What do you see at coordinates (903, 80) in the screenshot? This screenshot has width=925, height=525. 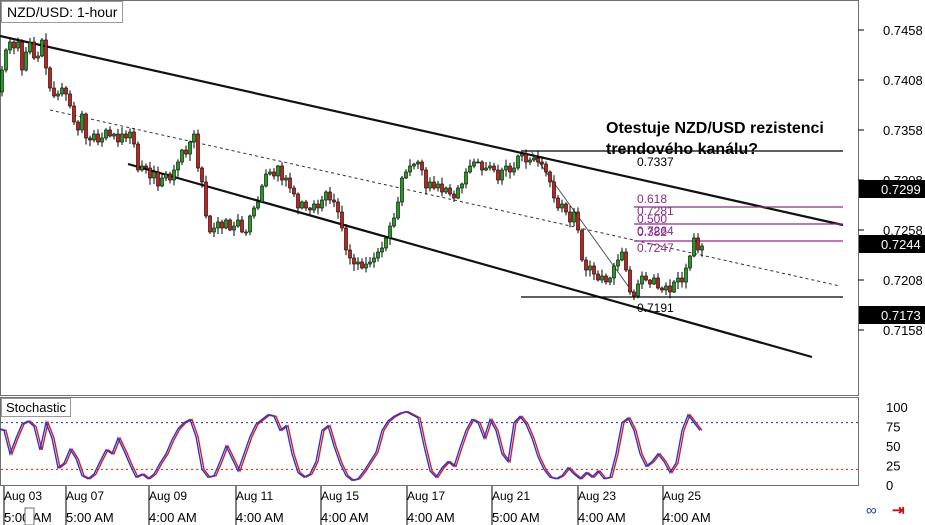 I see `price-tick-label: 0.7408` at bounding box center [903, 80].